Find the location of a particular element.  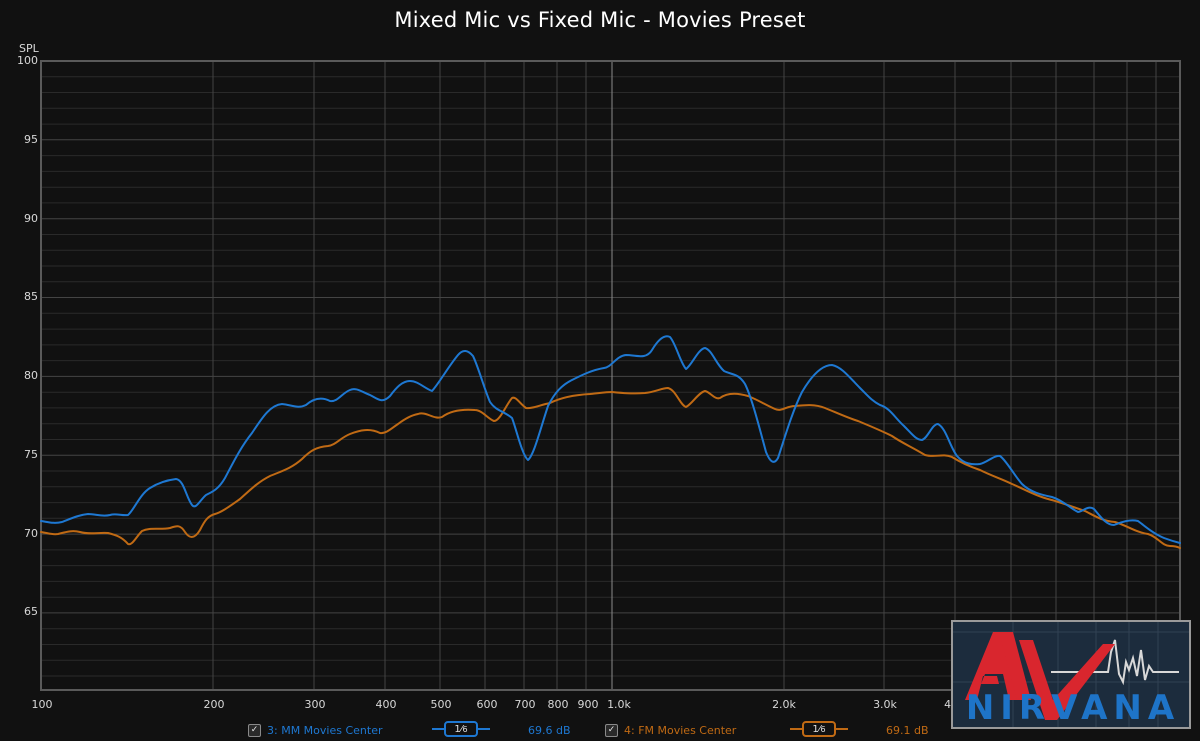

y-tick: 95 is located at coordinates (31, 139).